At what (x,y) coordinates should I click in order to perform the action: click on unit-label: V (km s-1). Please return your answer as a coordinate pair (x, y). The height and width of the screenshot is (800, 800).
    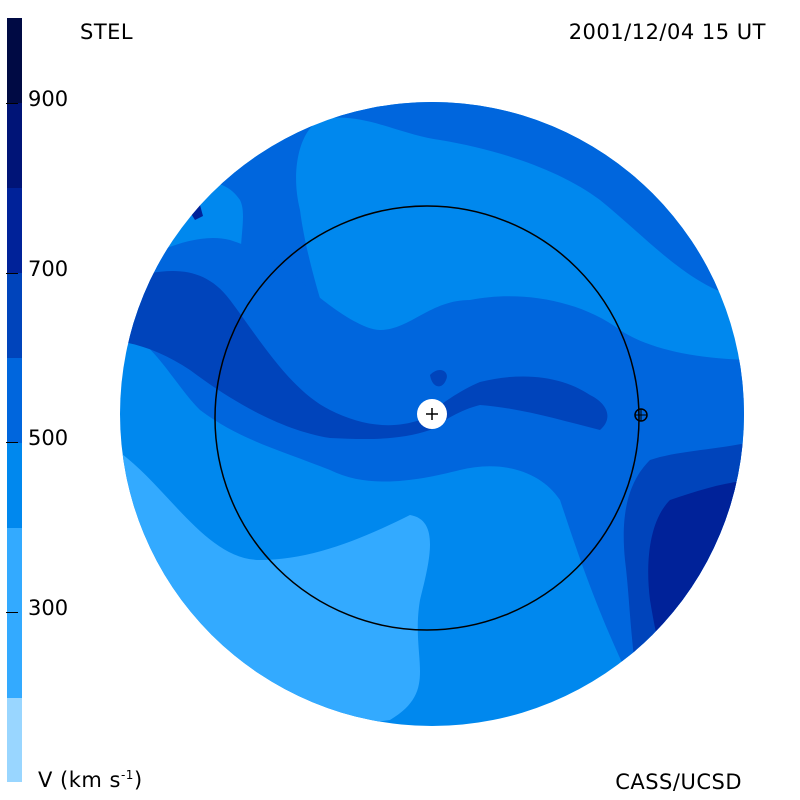
    Looking at the image, I should click on (90, 780).